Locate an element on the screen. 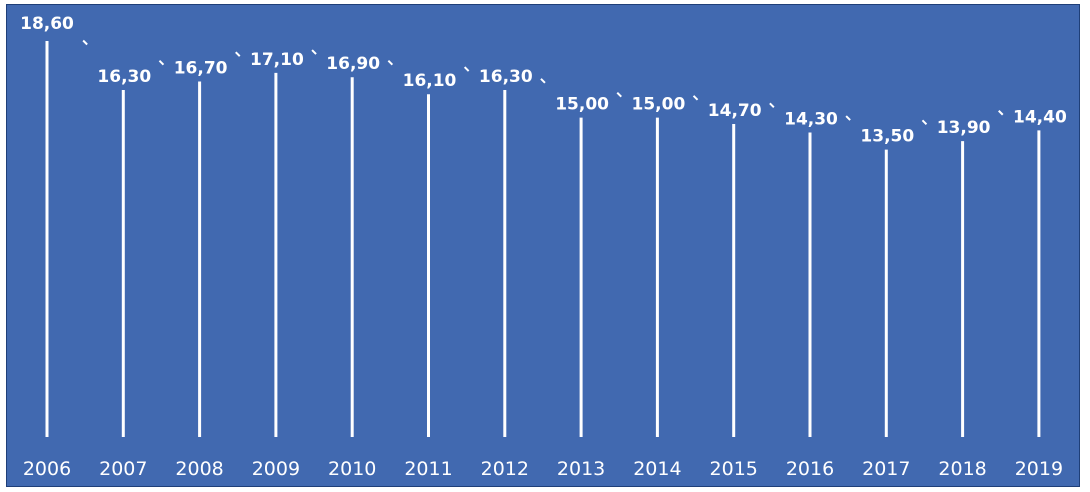  x-tick-label-2008: 2008 is located at coordinates (199, 469).